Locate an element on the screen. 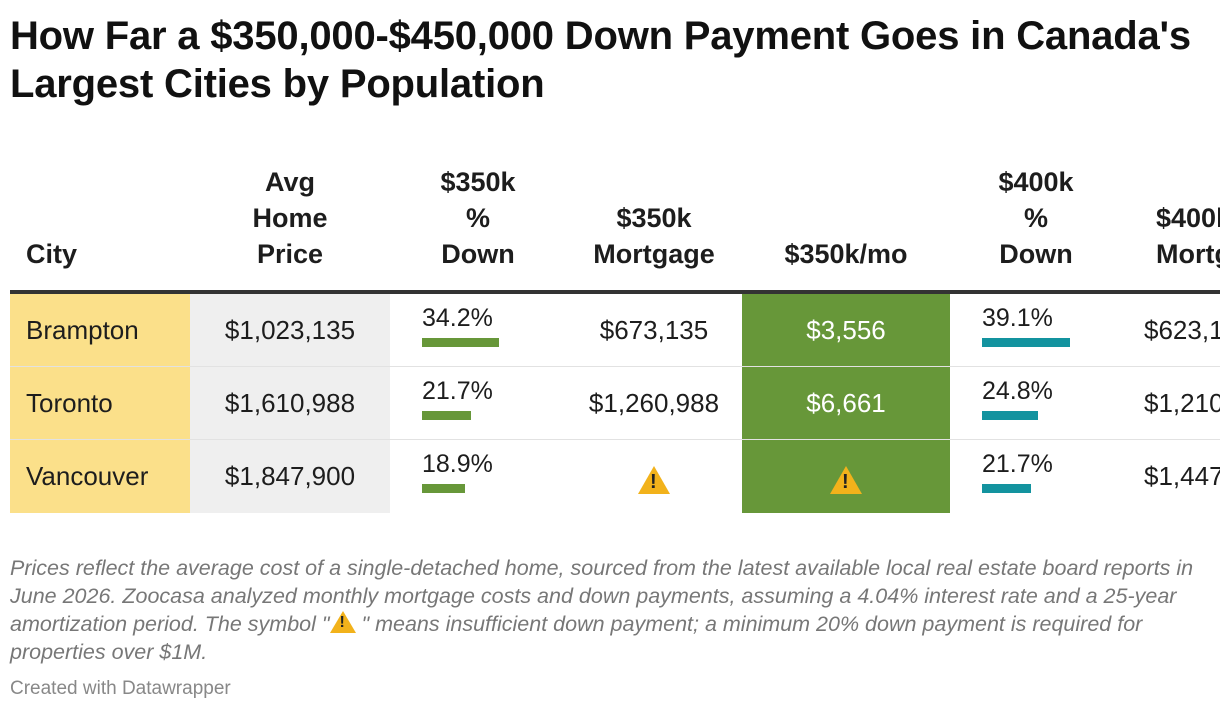 The image size is (1220, 712). percent-value-label: 39.1% is located at coordinates (1017, 317).